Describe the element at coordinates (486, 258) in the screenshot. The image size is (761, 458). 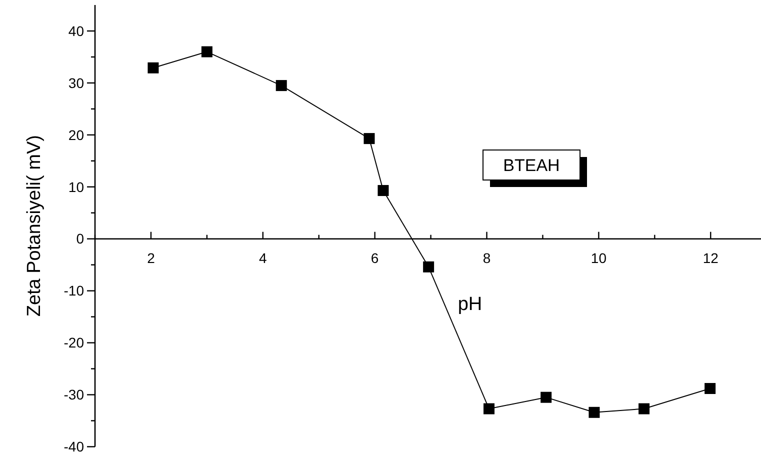
I see `x-tick-label: 8` at that location.